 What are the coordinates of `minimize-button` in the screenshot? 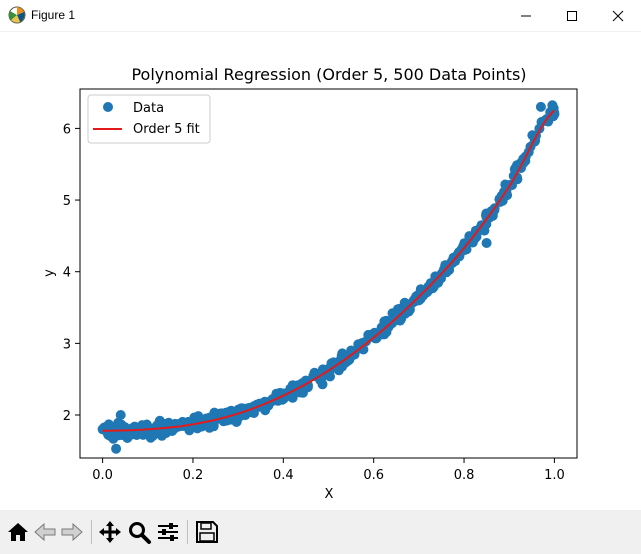 It's located at (526, 15).